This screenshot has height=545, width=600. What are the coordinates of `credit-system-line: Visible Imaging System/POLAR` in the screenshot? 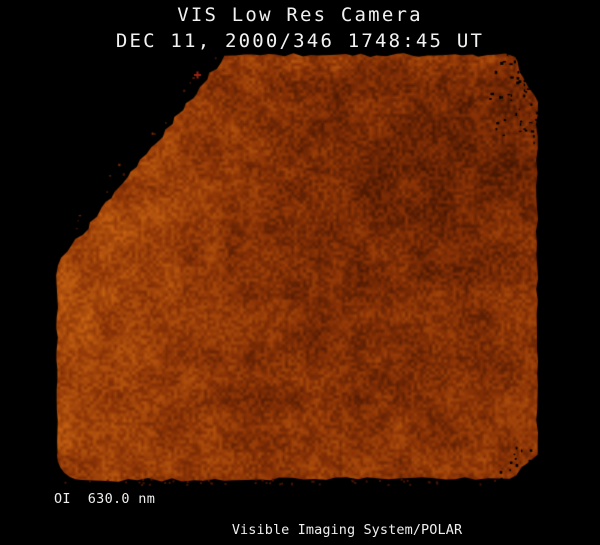 It's located at (347, 530).